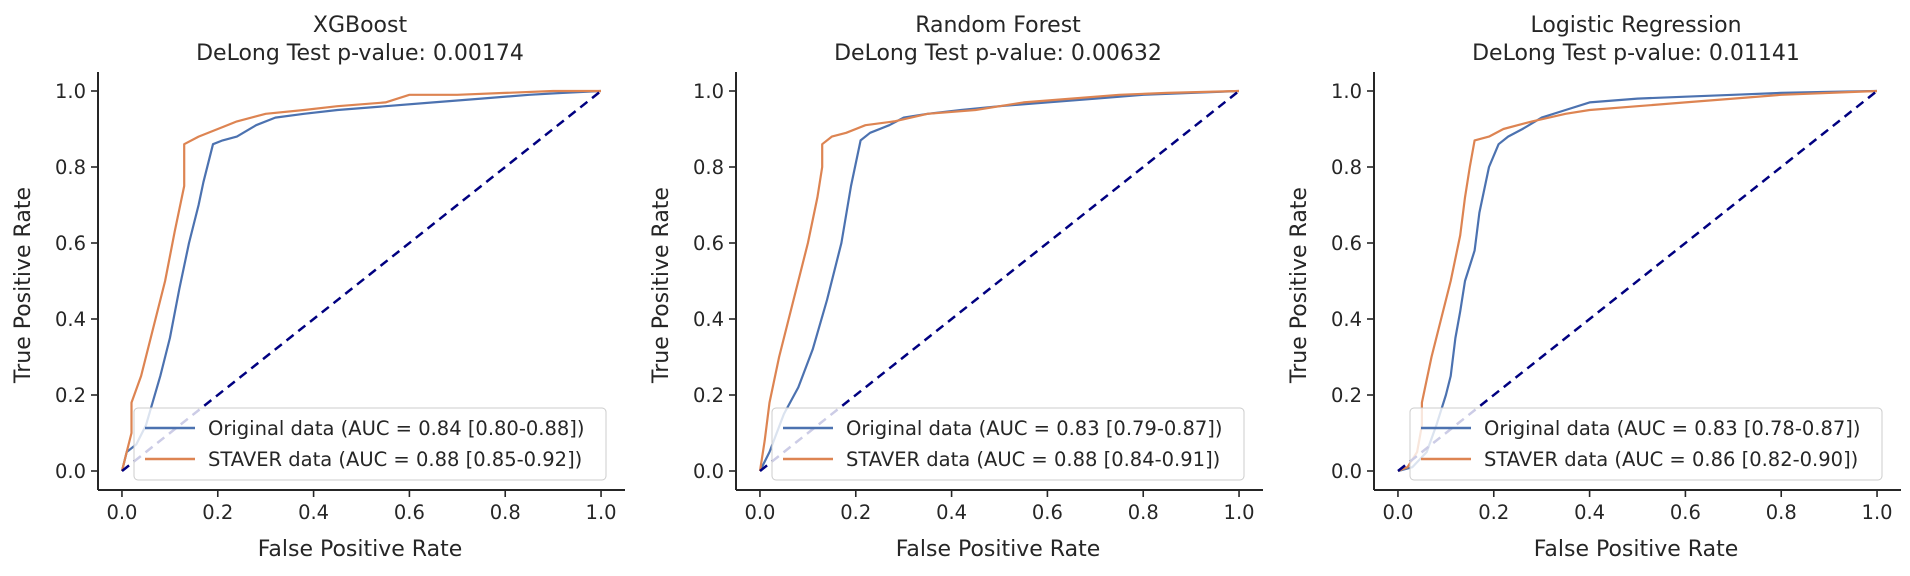 The width and height of the screenshot is (1910, 576). Describe the element at coordinates (998, 53) in the screenshot. I see `chart-subtitle: DeLong Test p-value: 0.00632` at that location.